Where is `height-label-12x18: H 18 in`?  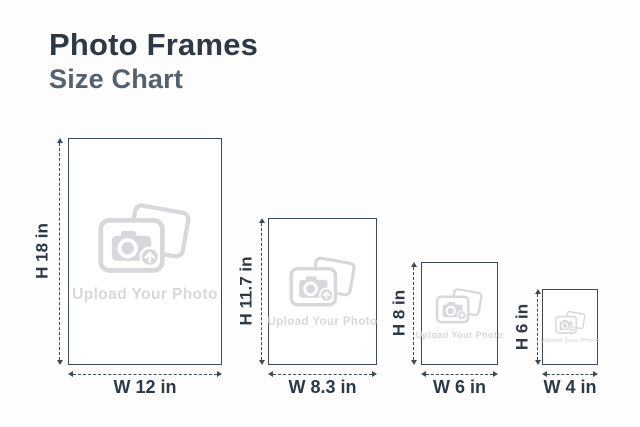 height-label-12x18: H 18 in is located at coordinates (42, 251).